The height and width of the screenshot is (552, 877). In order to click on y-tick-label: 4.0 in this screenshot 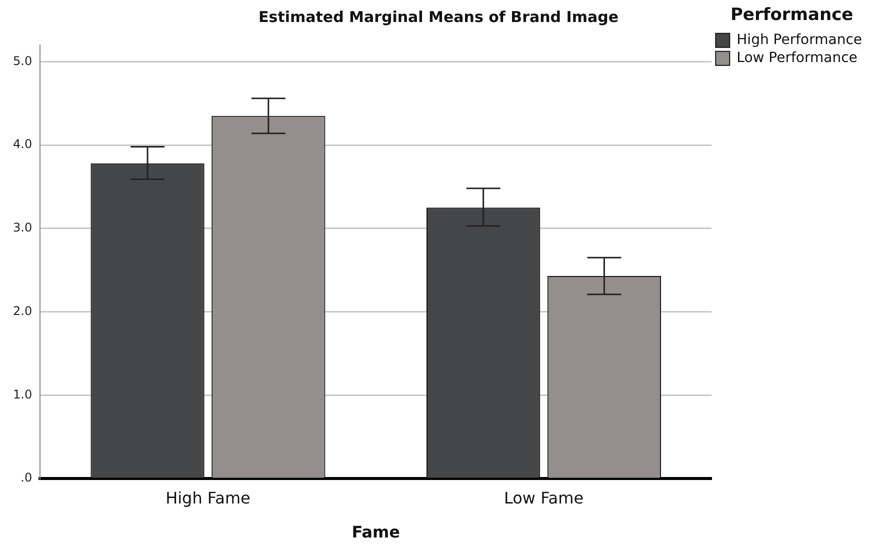, I will do `click(22, 144)`.